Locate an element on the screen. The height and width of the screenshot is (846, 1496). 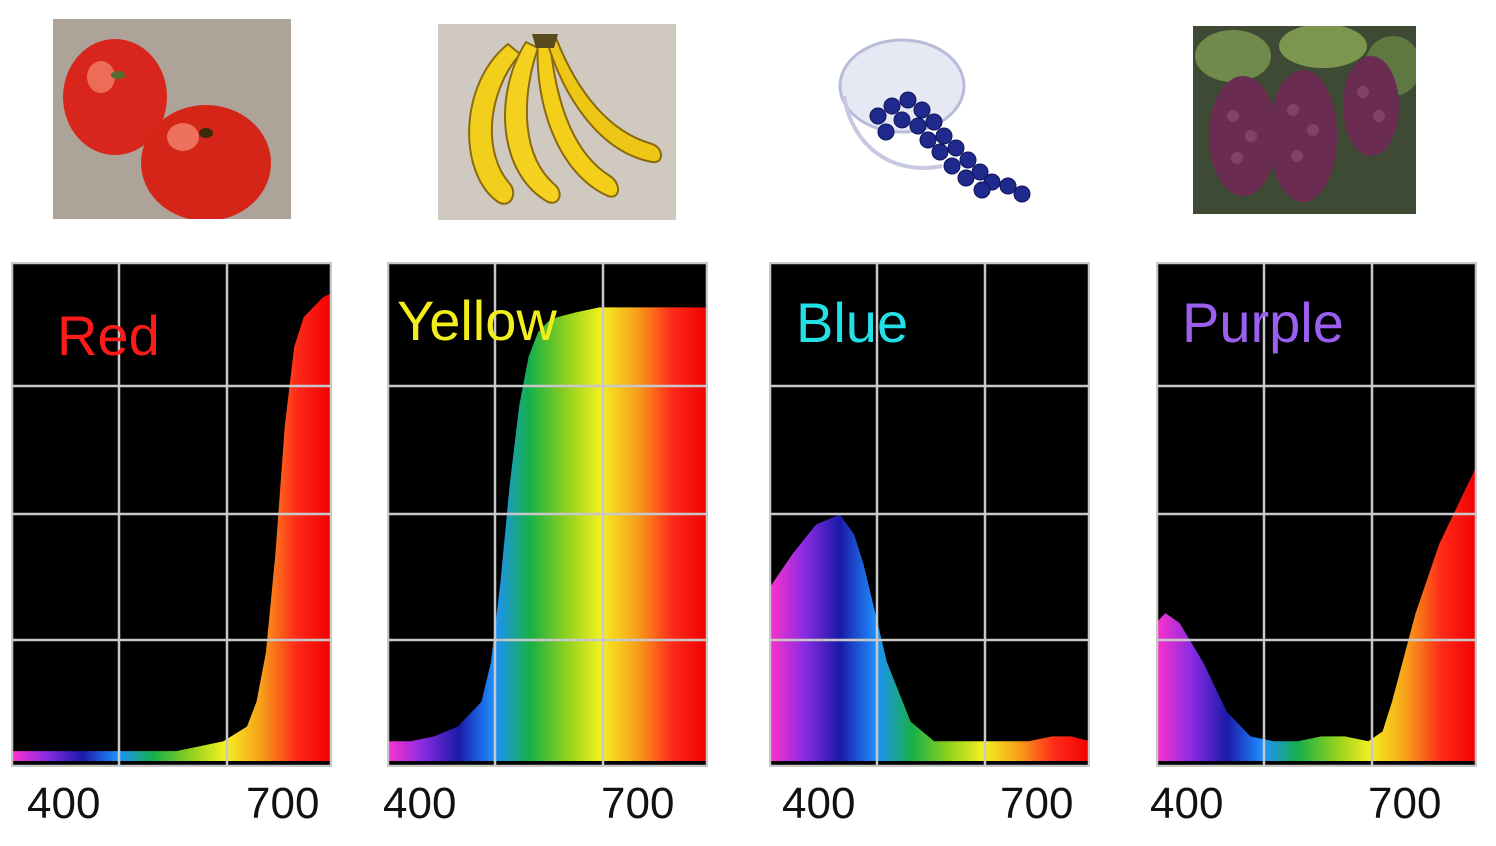
blueberry-bowl-photo is located at coordinates (933, 123).